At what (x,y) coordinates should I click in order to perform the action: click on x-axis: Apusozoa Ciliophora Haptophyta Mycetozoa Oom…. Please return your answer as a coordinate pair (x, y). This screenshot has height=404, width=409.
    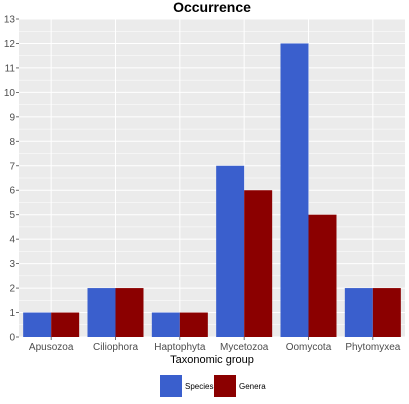
    Looking at the image, I should click on (215, 345).